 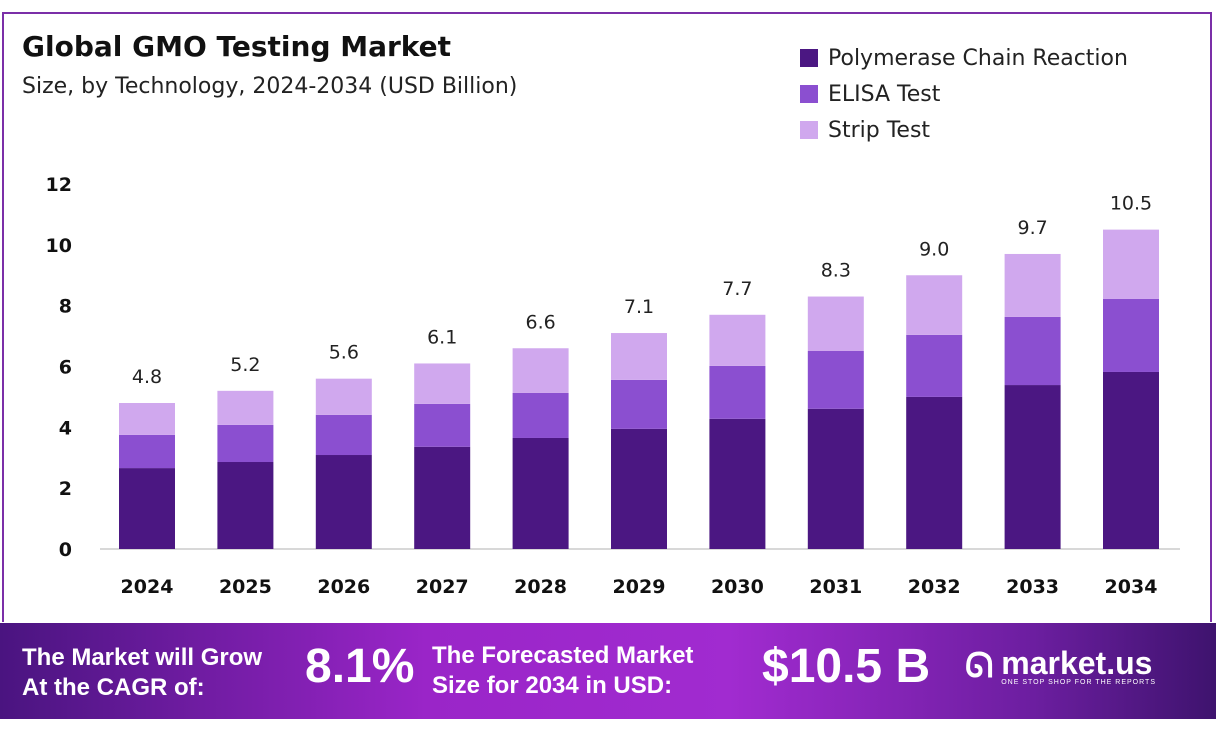 I want to click on cagr-value: 8.1%, so click(x=360, y=666).